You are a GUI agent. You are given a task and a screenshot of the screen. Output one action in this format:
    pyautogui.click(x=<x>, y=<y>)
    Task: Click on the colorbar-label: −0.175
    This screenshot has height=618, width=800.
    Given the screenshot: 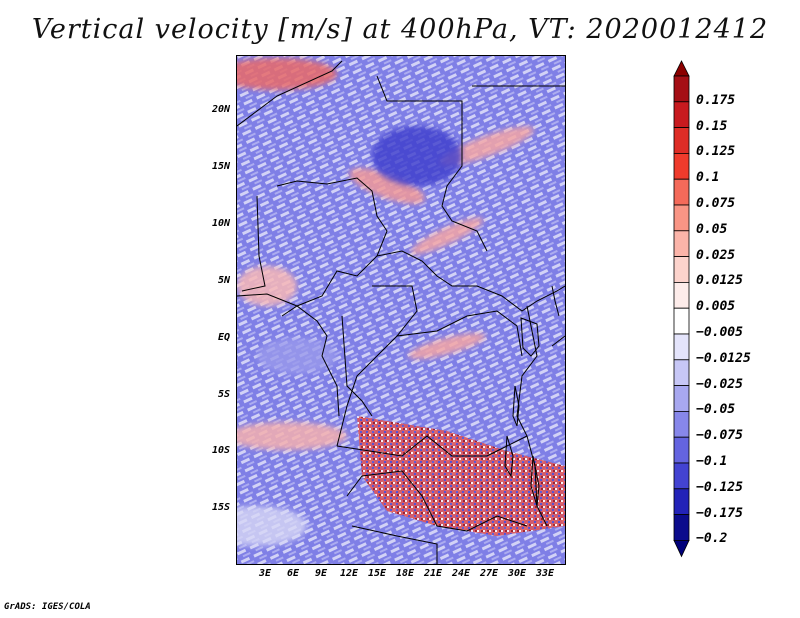 What is the action you would take?
    pyautogui.click(x=719, y=513)
    